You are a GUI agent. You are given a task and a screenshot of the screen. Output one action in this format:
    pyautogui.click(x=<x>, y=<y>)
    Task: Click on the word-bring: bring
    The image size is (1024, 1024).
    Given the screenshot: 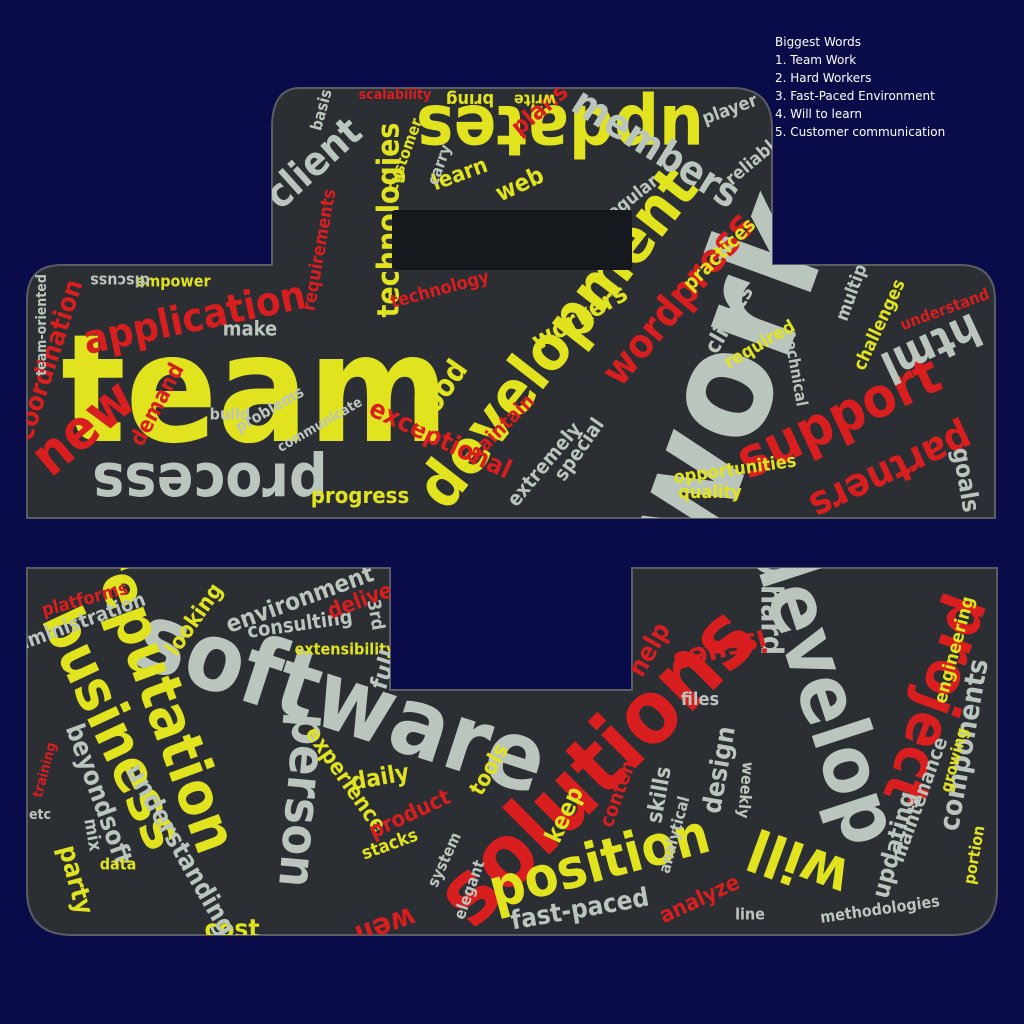 What is the action you would take?
    pyautogui.click(x=470, y=99)
    